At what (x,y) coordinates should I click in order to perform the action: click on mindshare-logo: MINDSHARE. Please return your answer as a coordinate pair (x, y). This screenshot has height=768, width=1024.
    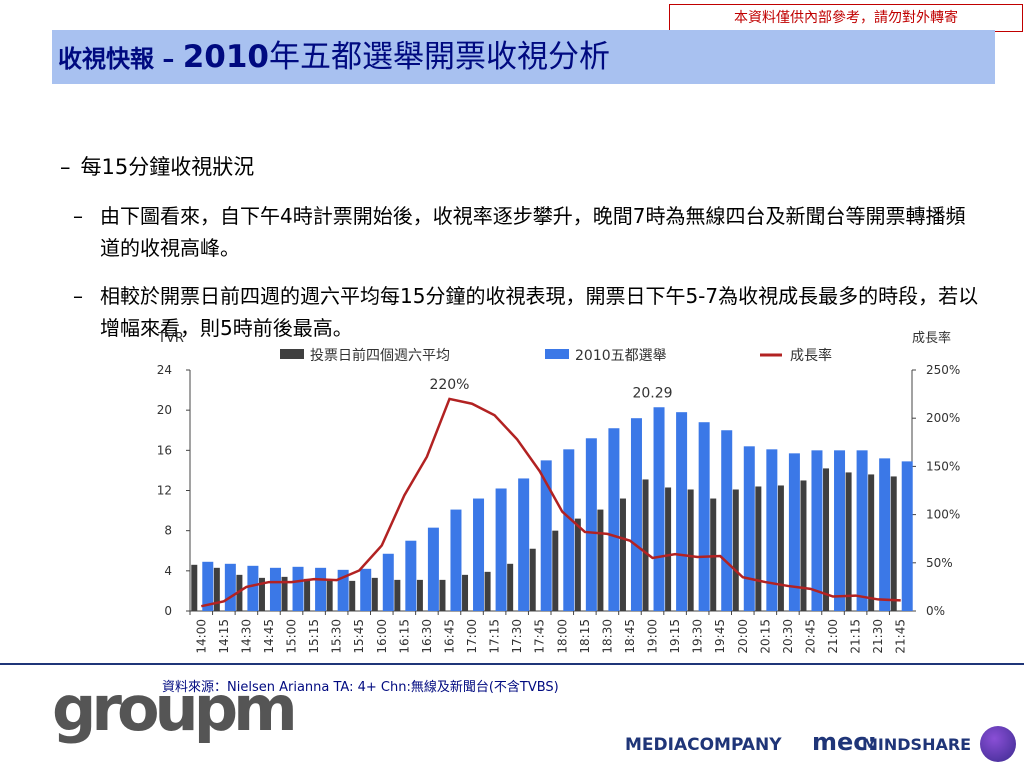
    Looking at the image, I should click on (917, 744).